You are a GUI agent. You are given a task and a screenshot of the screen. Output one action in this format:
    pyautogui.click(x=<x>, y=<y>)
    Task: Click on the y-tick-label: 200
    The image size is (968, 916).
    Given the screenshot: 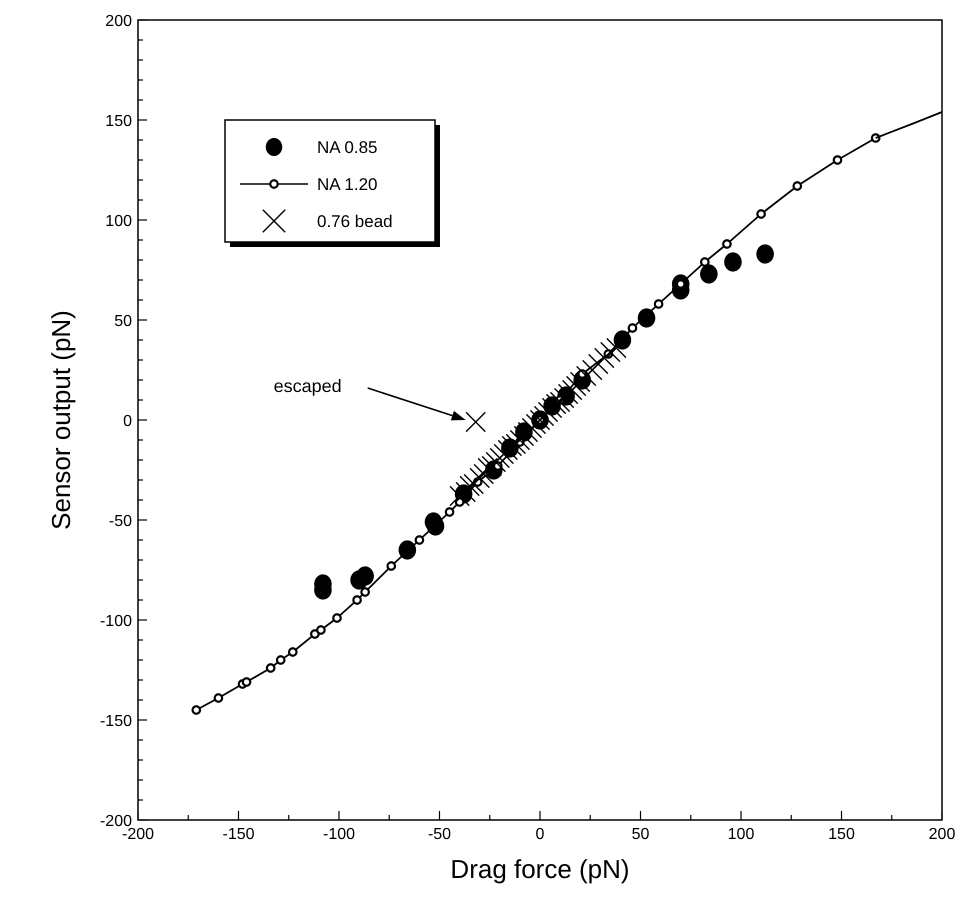 What is the action you would take?
    pyautogui.click(x=118, y=21)
    